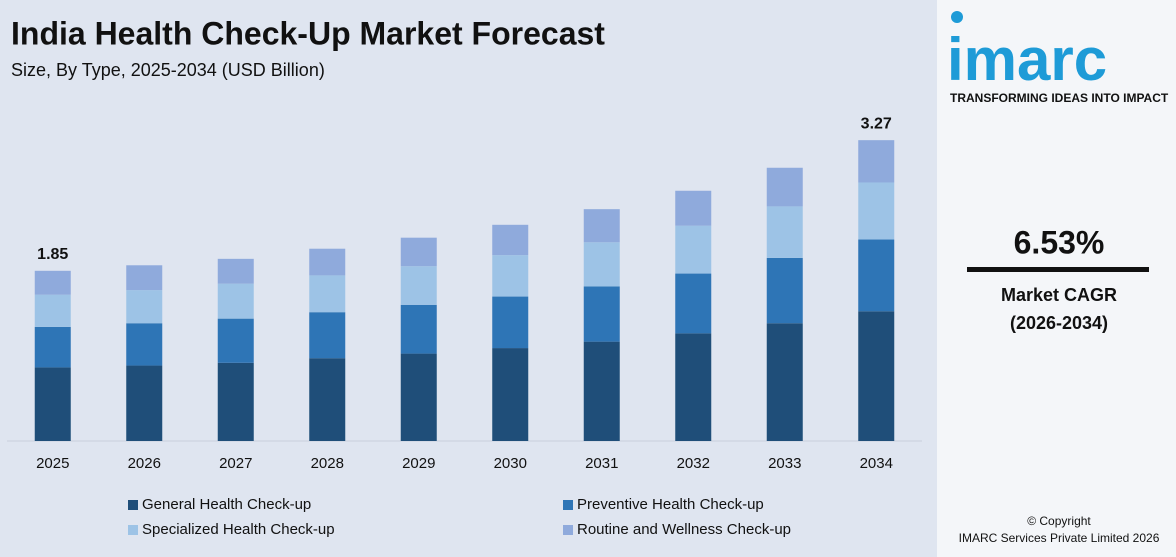  Describe the element at coordinates (510, 463) in the screenshot. I see `x-tick-label: 2030` at that location.